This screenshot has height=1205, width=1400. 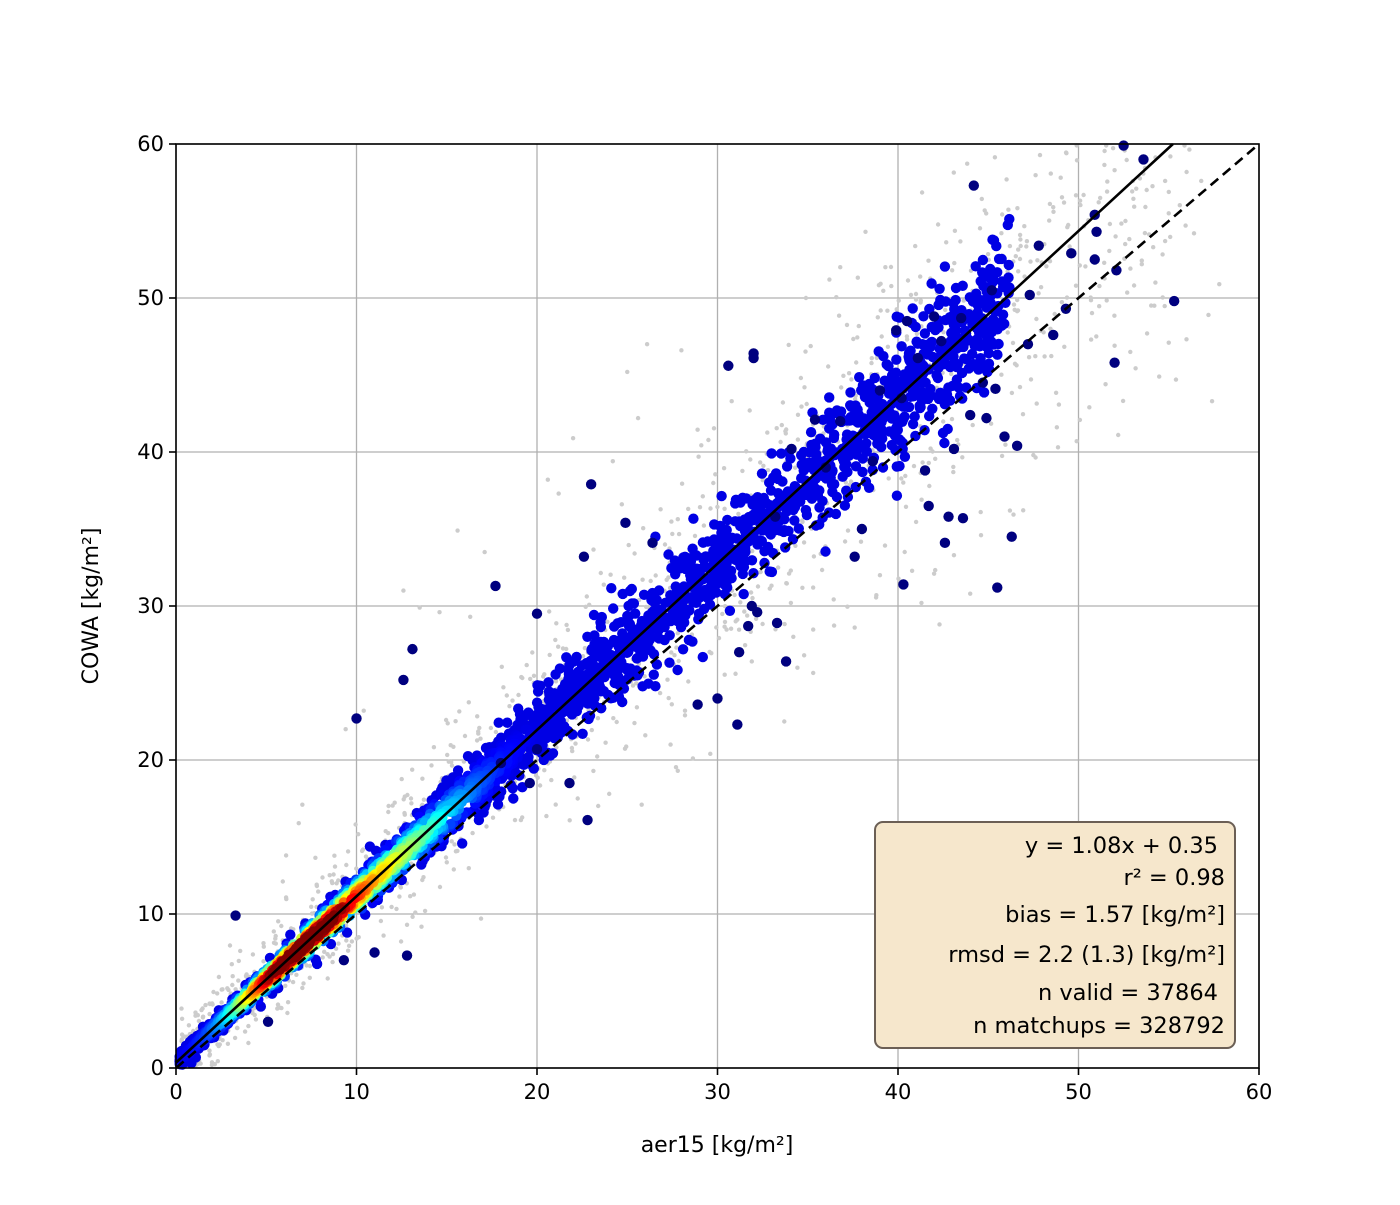 What do you see at coordinates (150, 298) in the screenshot?
I see `y-tick-label: 50` at bounding box center [150, 298].